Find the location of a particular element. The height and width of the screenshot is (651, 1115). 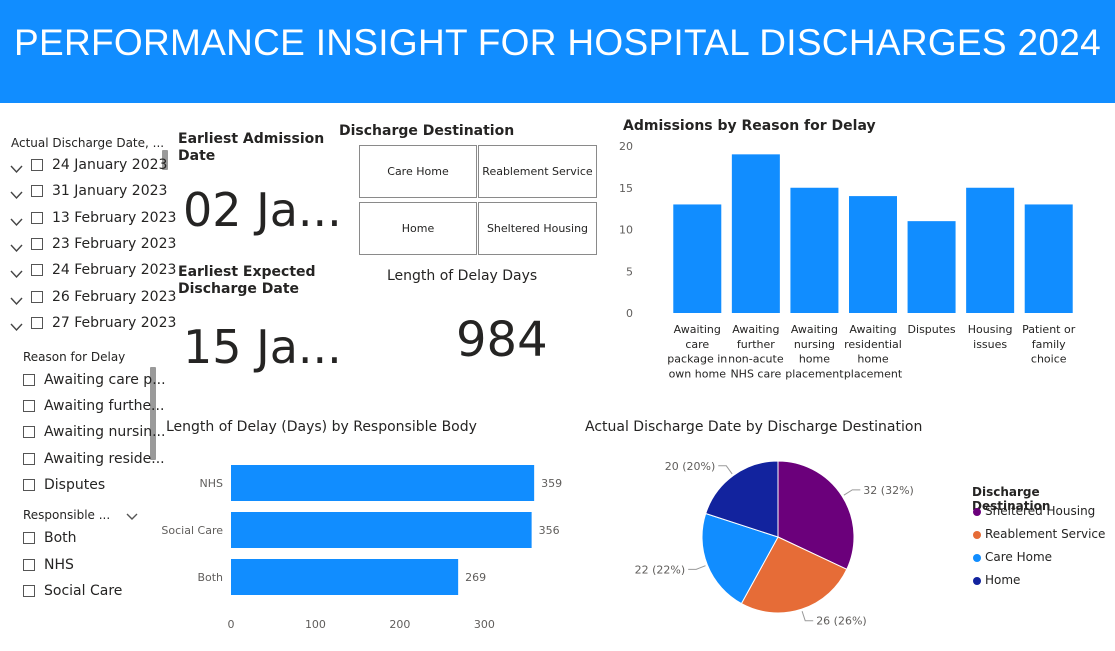

legend-item: Care Home is located at coordinates (1012, 557).